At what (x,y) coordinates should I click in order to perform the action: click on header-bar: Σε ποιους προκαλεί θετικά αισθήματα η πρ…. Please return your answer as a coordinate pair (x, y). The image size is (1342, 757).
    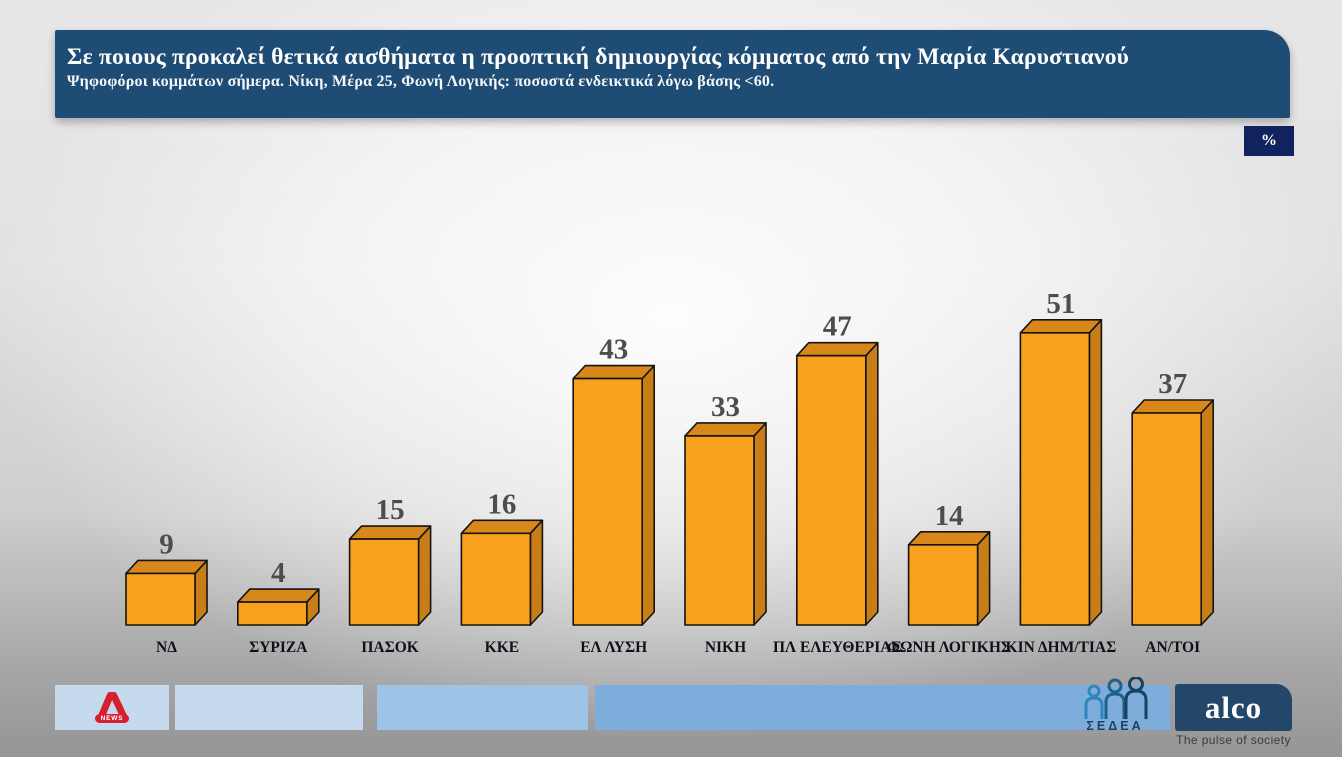
    Looking at the image, I should click on (672, 74).